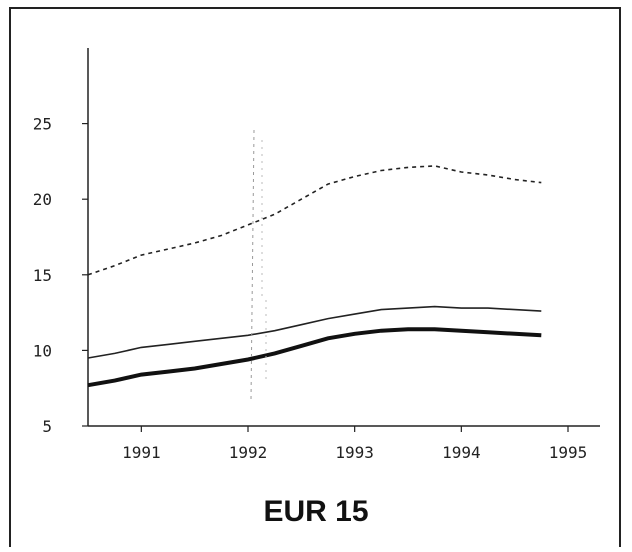 The height and width of the screenshot is (552, 632). I want to click on scan-artifacts, so click(258, 265).